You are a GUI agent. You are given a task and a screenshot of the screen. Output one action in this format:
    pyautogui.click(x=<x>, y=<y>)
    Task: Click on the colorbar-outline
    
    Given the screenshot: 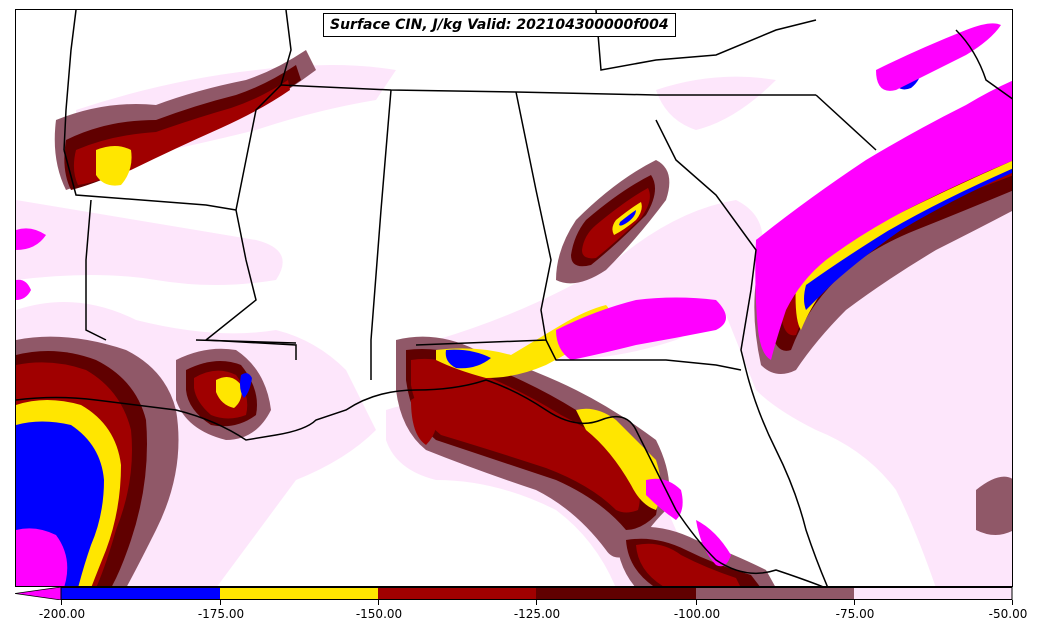 What is the action you would take?
    pyautogui.click(x=536, y=593)
    